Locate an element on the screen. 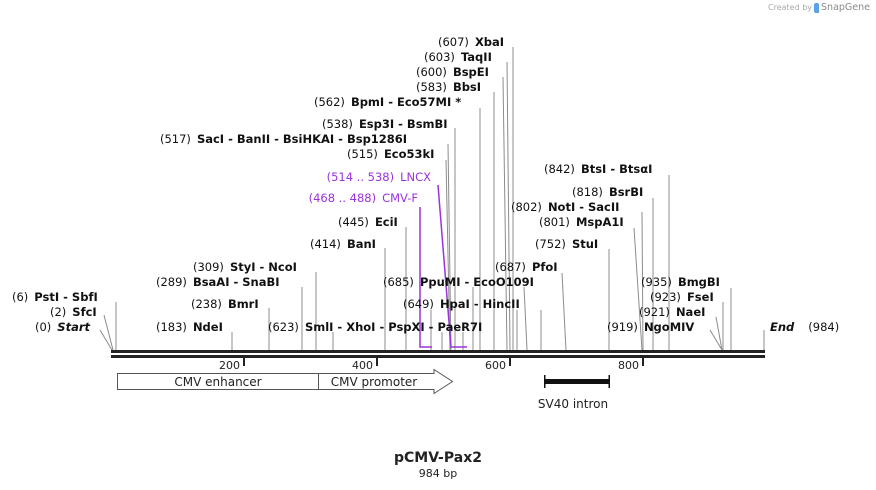  tick-label: 200 is located at coordinates (229, 365).